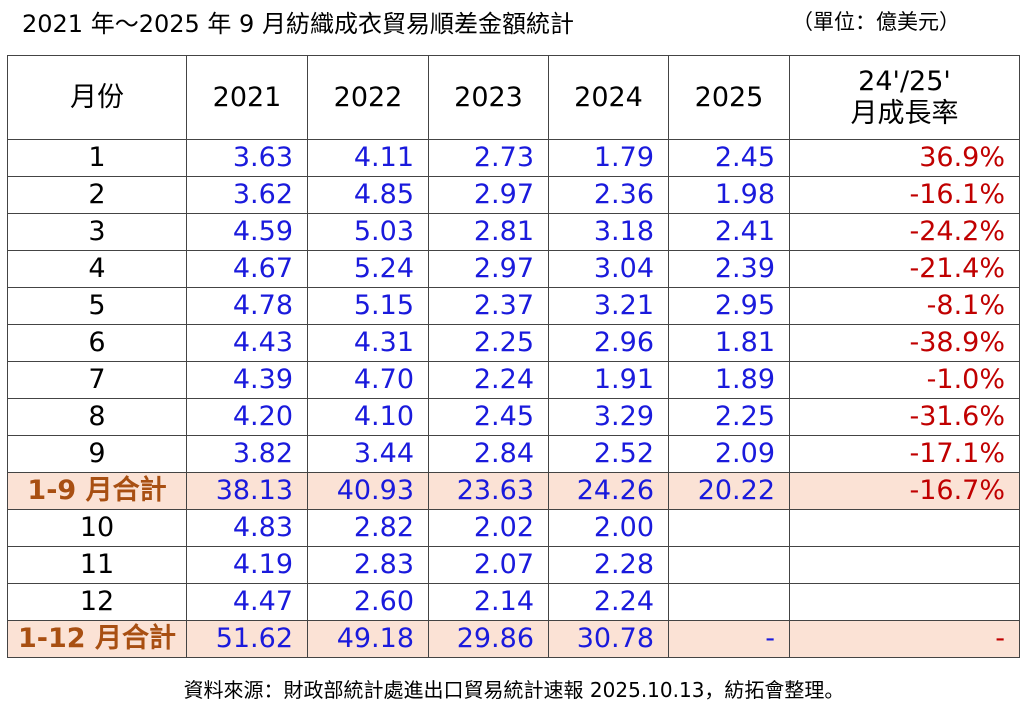 Image resolution: width=1028 pixels, height=706 pixels. What do you see at coordinates (608, 380) in the screenshot?
I see `cell: 1.91` at bounding box center [608, 380].